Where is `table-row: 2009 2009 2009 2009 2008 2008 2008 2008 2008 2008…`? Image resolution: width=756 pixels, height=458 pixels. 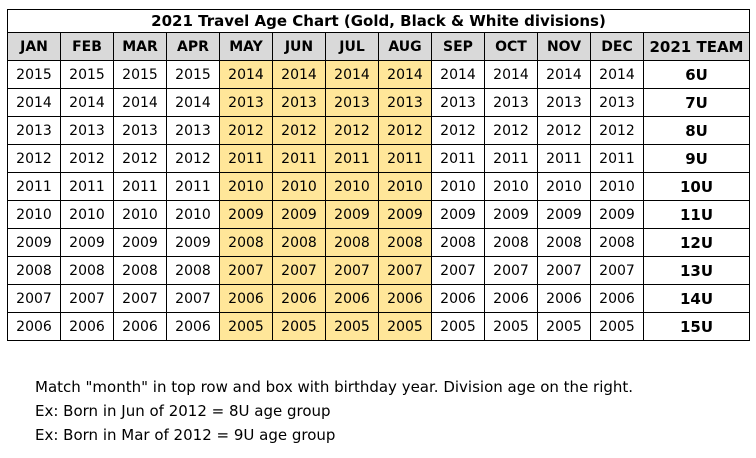 table-row: 2009 2009 2009 2009 2008 2008 2008 2008 2008 2008… is located at coordinates (378, 242).